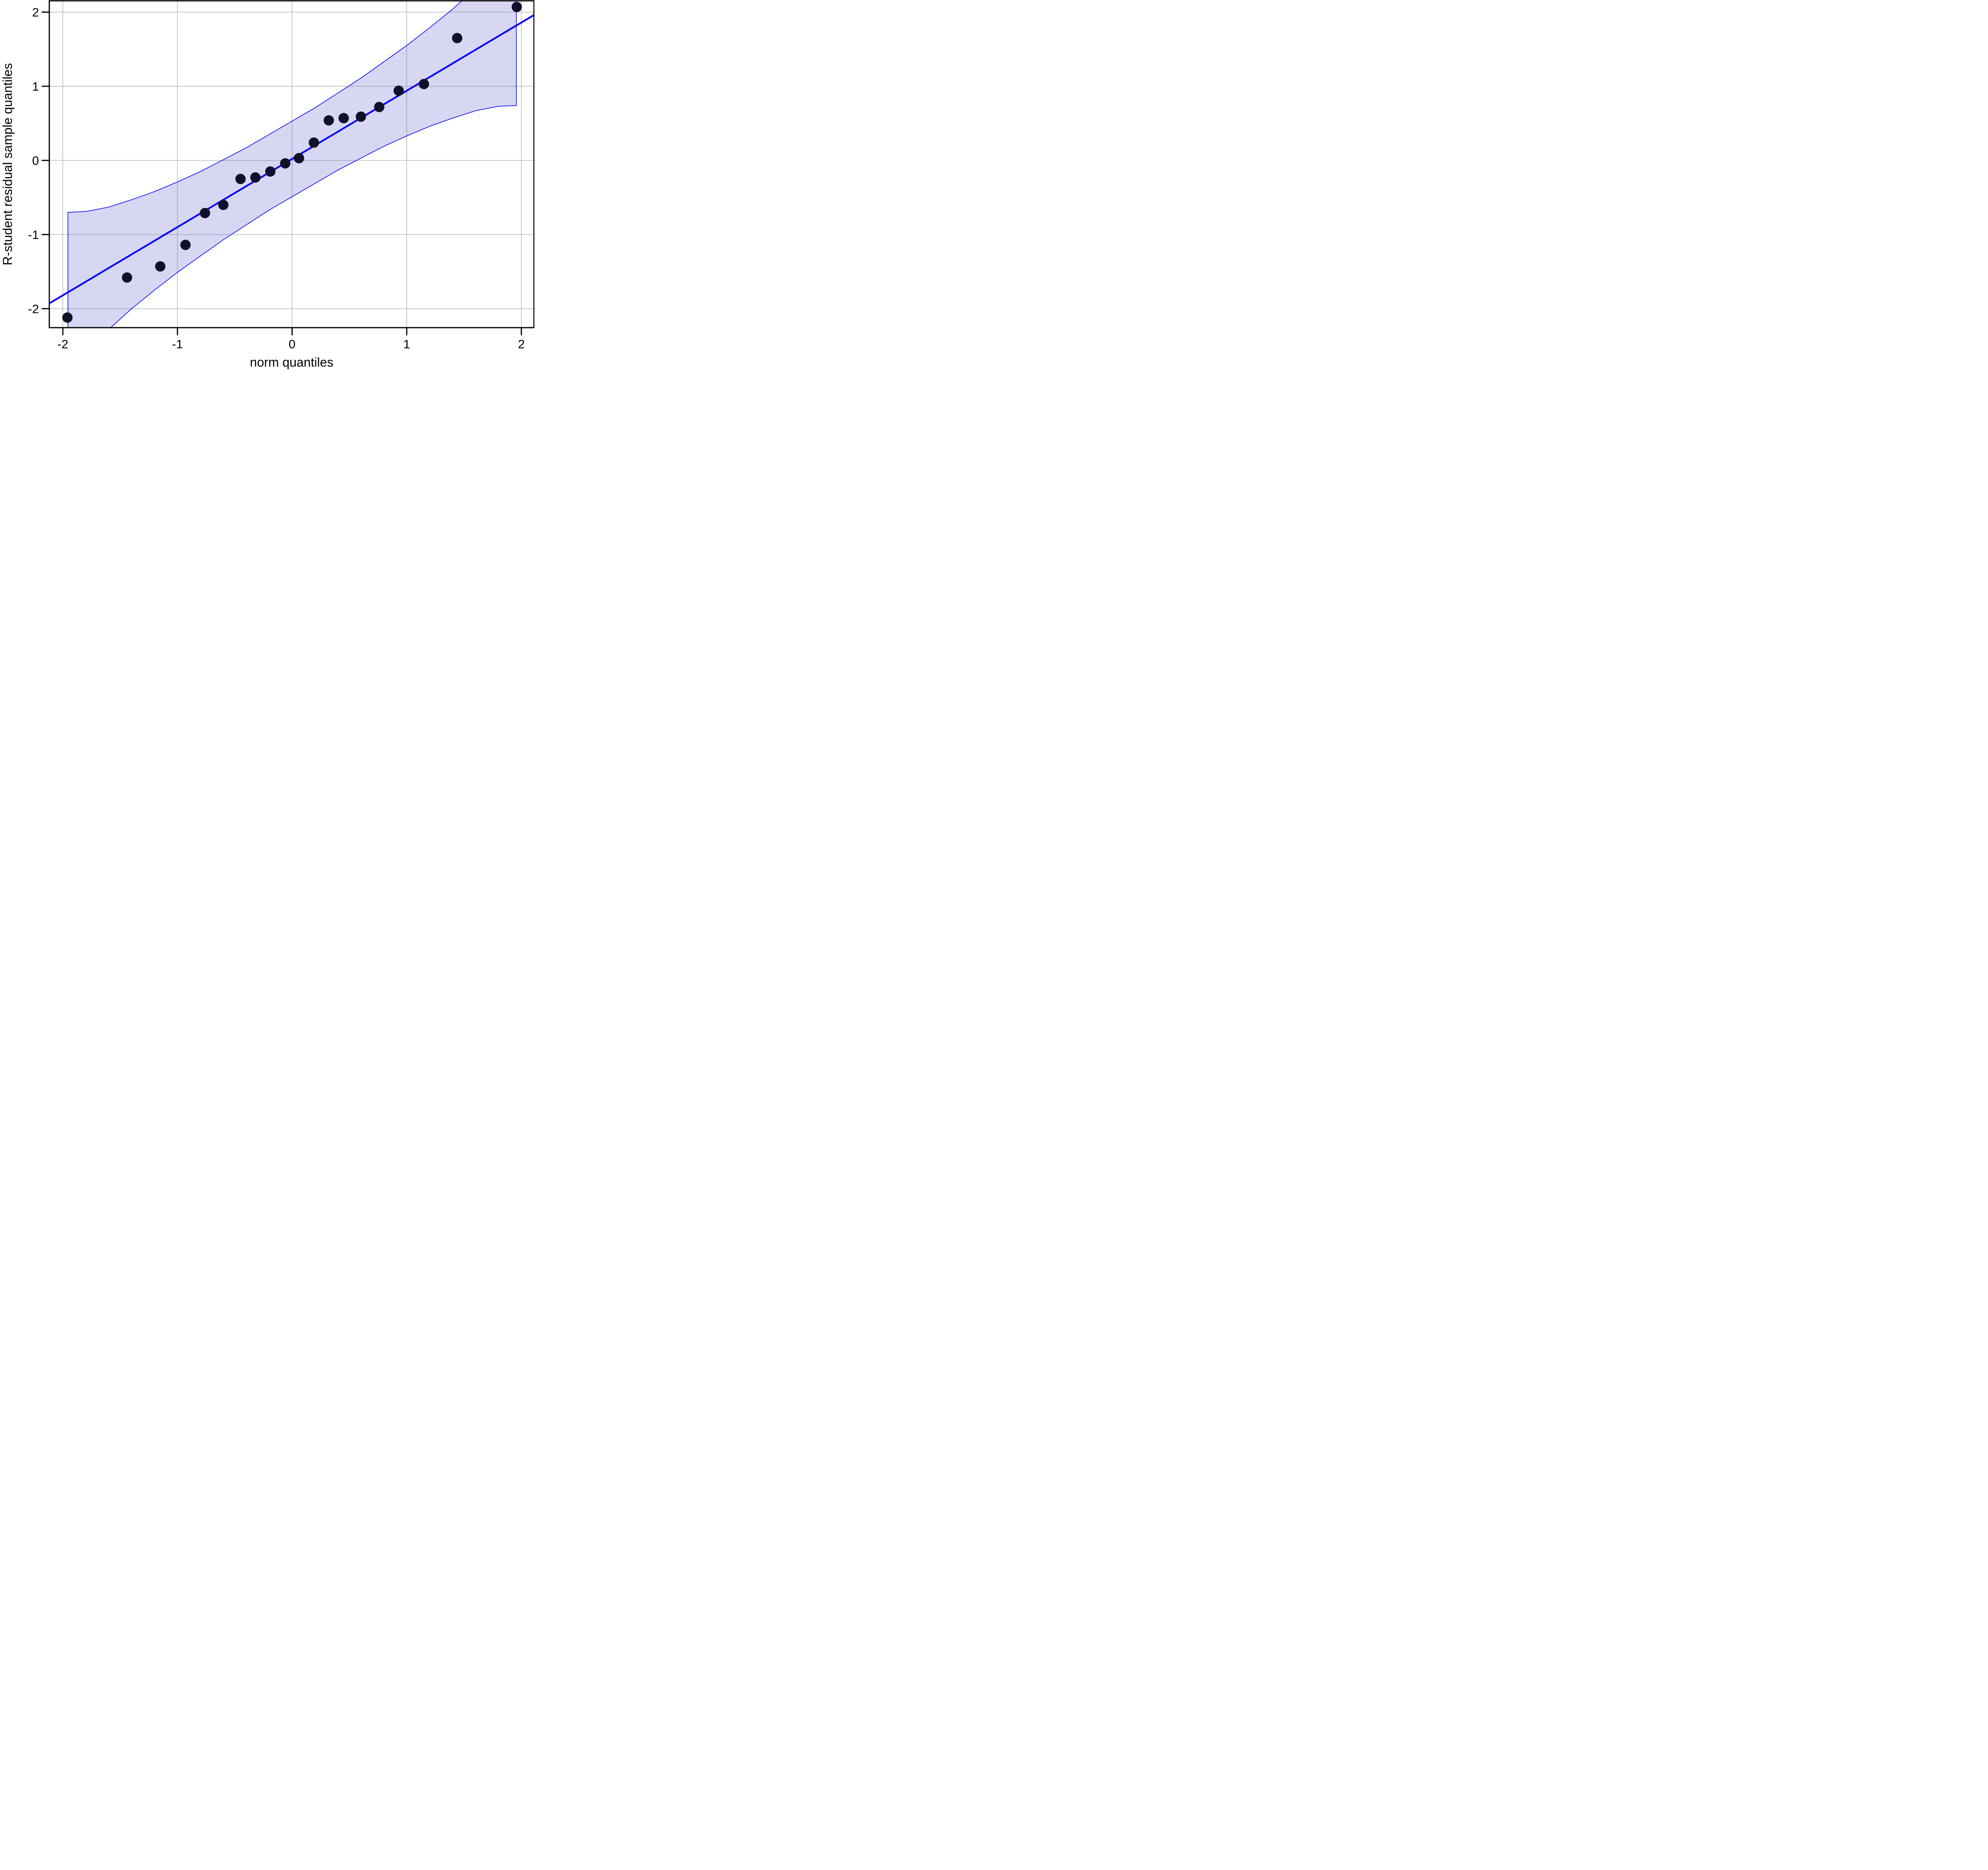 The height and width of the screenshot is (1870, 1988). I want to click on confidence-band, so click(292, 165).